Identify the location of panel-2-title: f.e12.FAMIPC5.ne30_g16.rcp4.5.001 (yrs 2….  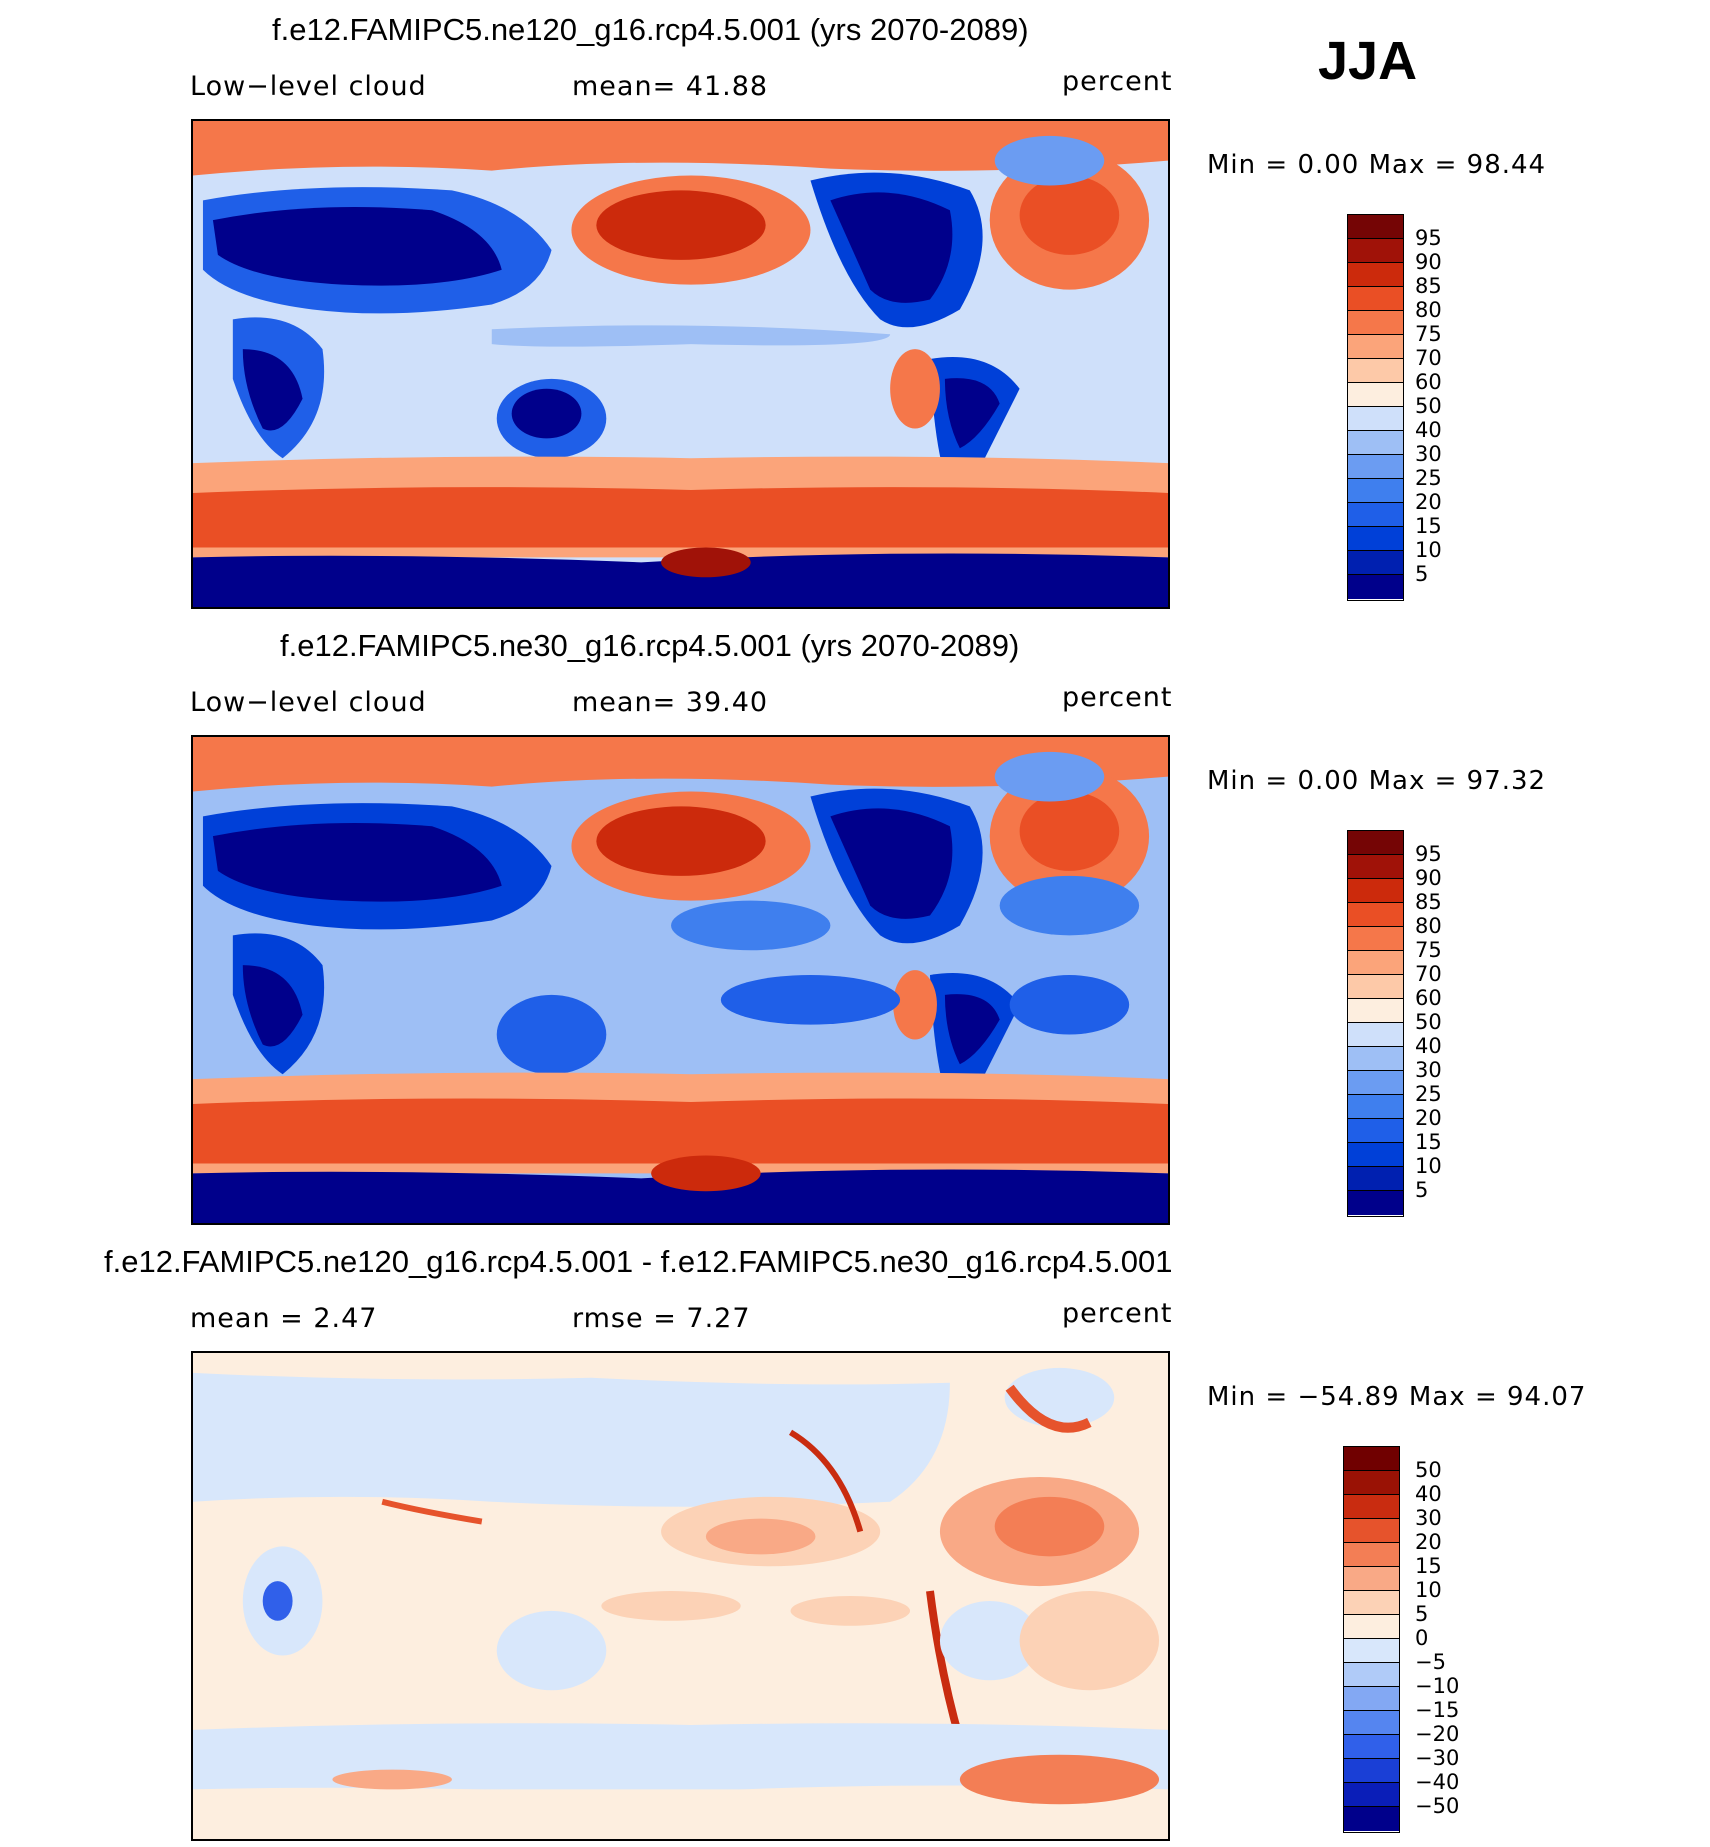
(650, 645).